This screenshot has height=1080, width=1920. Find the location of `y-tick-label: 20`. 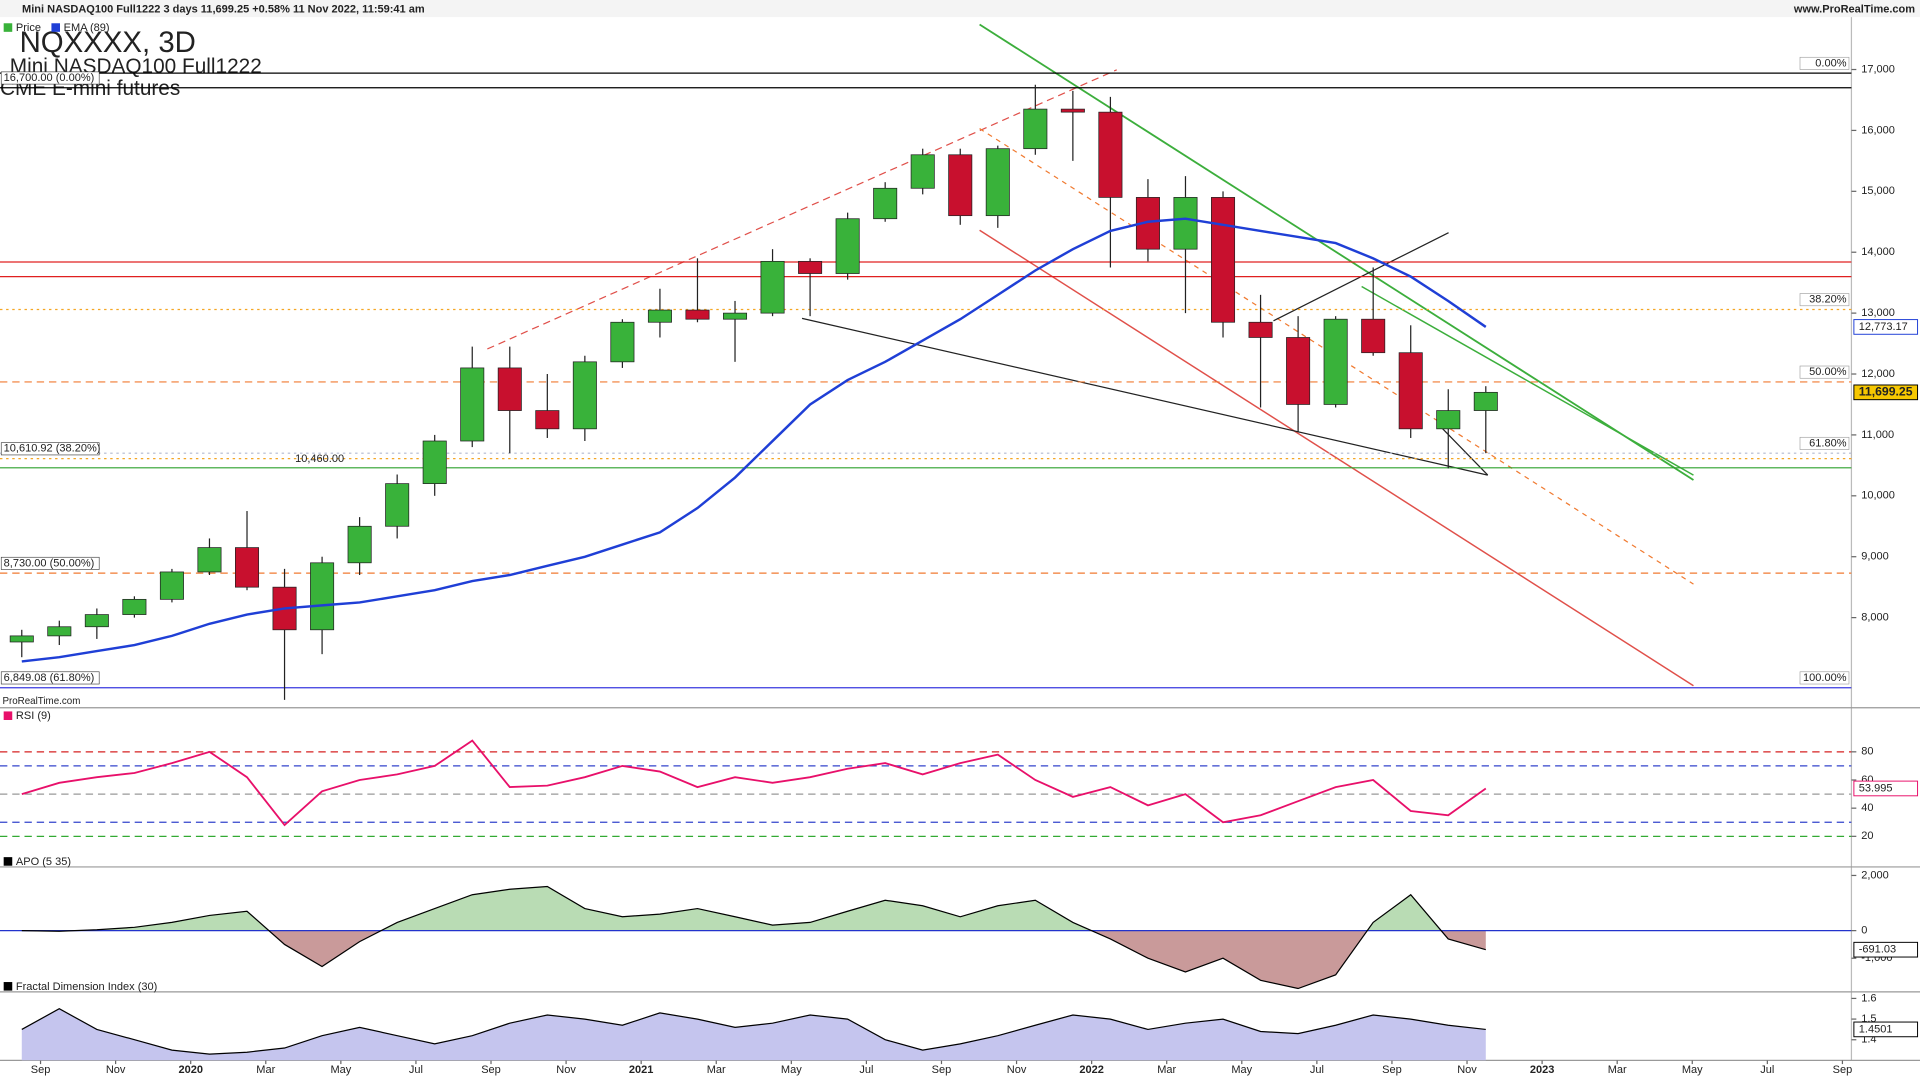

y-tick-label: 20 is located at coordinates (1867, 836).